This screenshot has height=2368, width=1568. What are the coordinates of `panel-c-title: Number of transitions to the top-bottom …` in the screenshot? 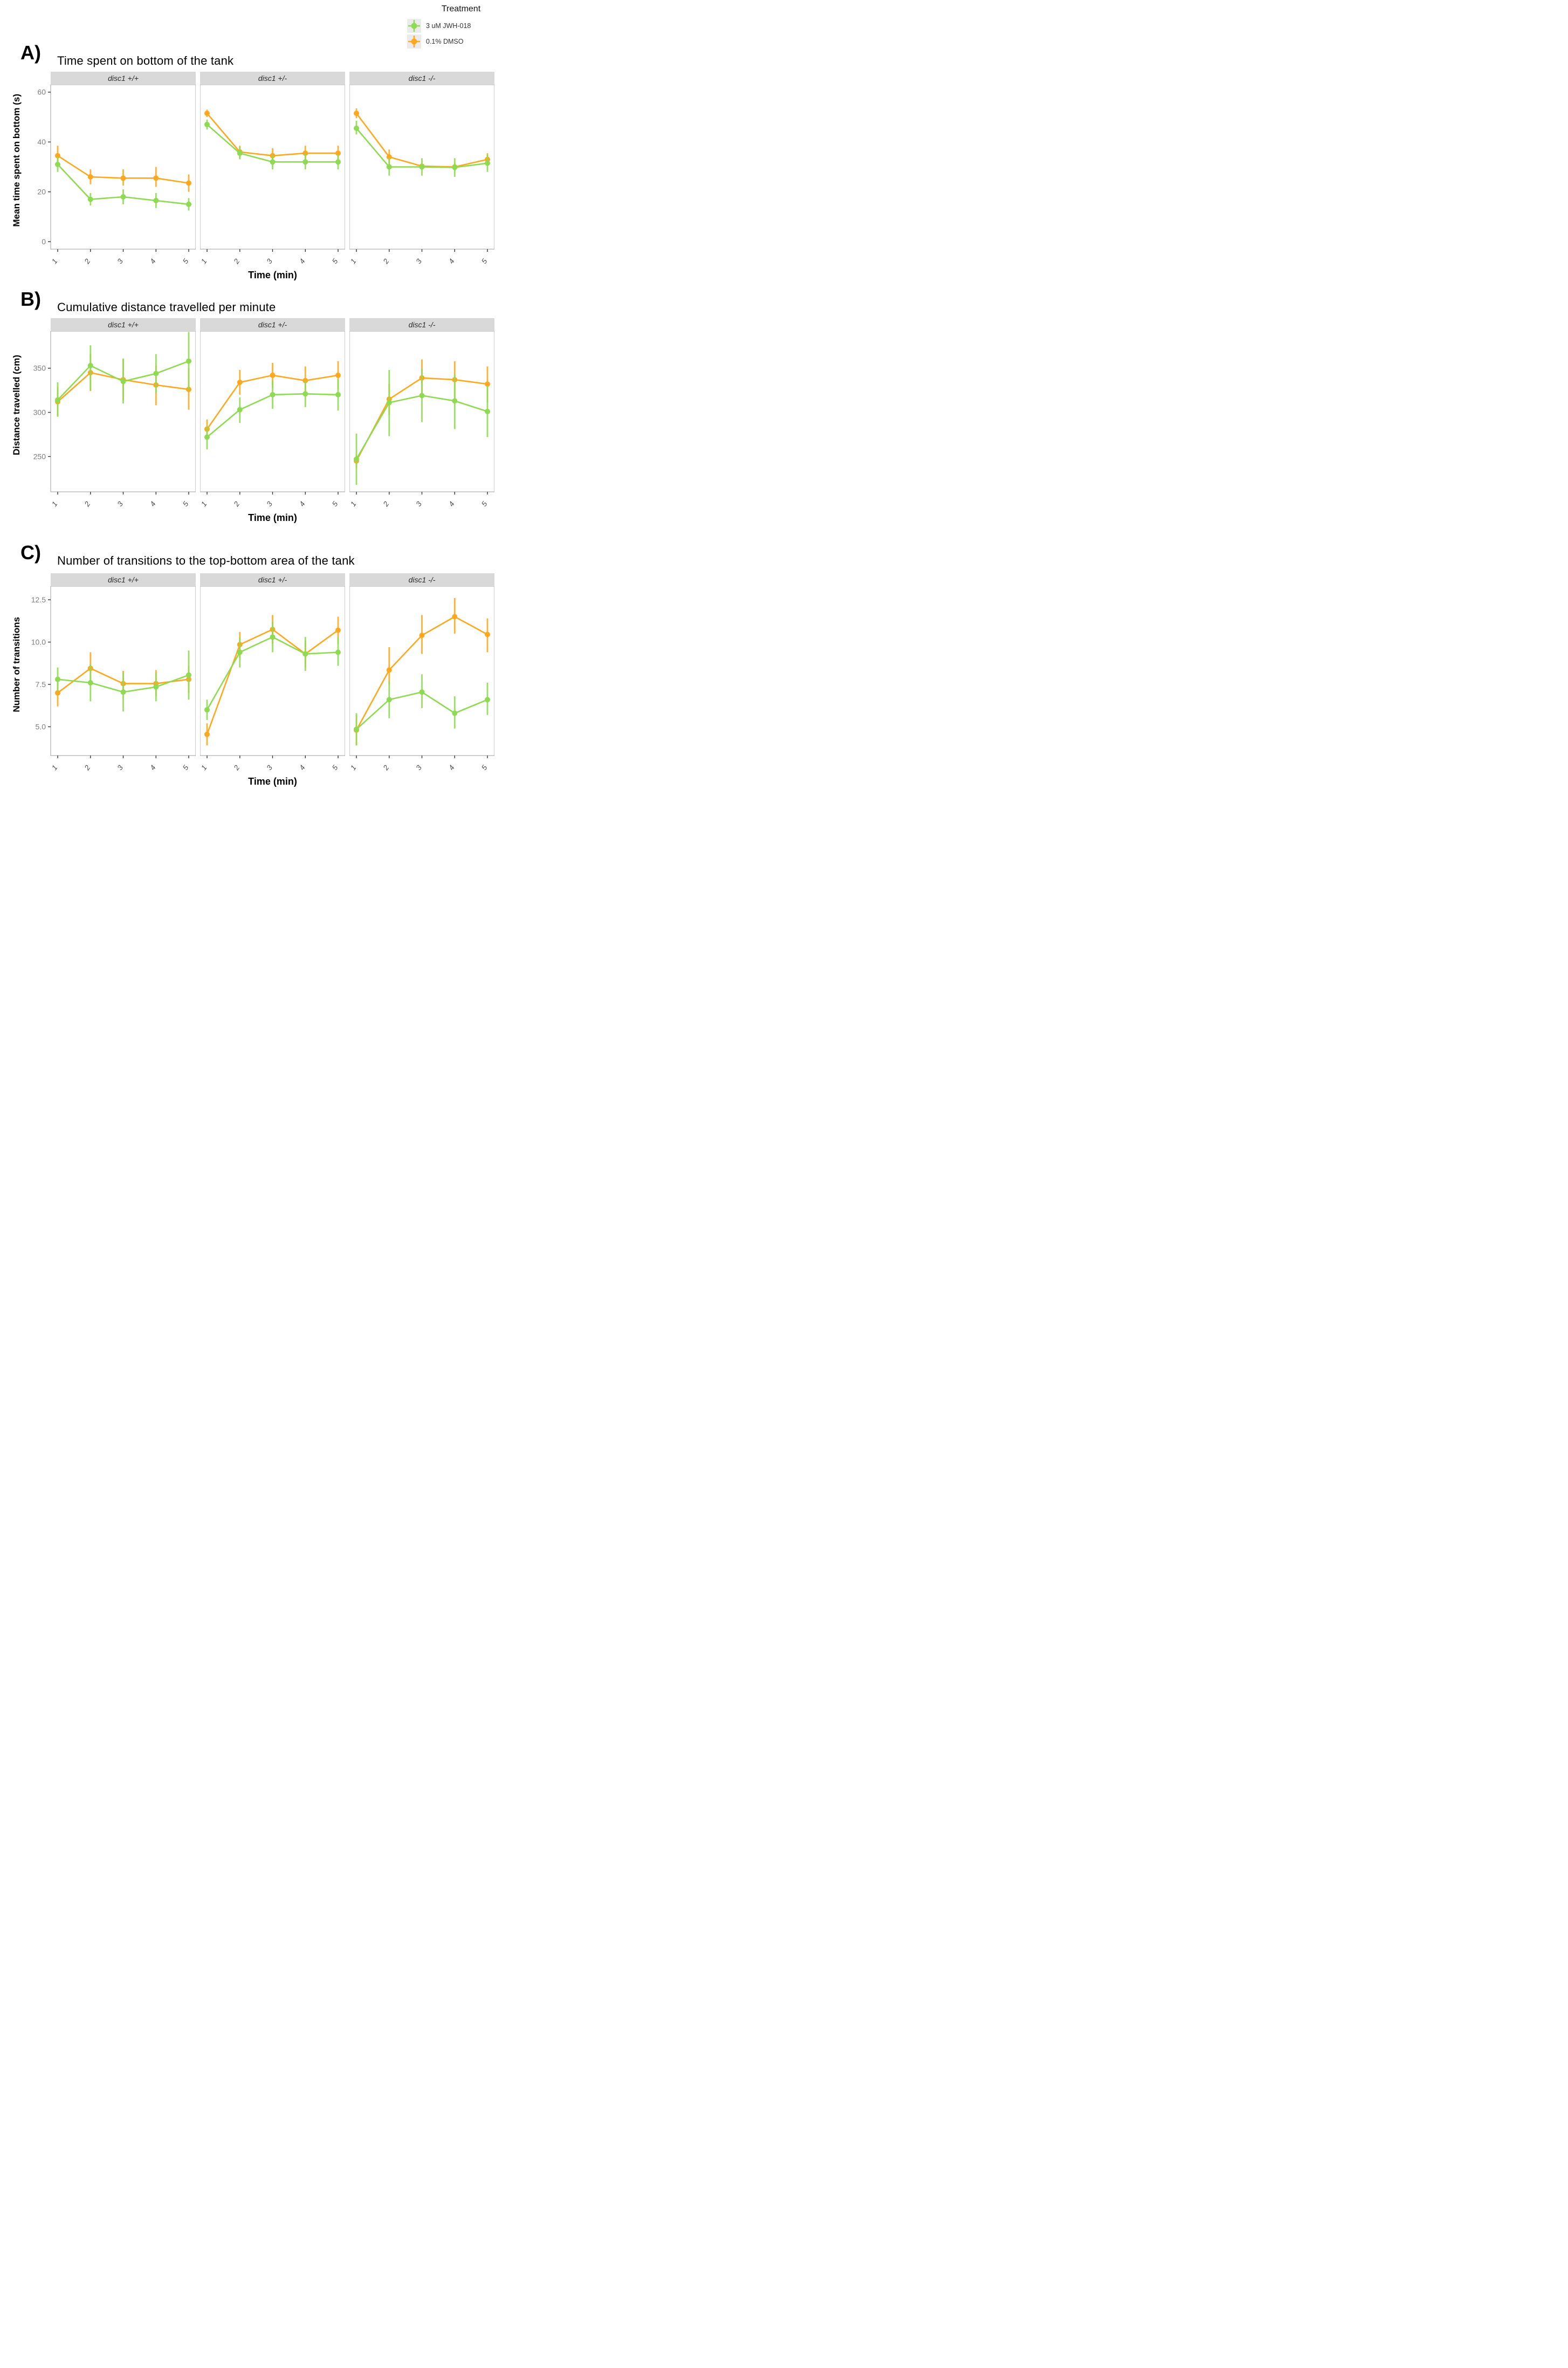 It's located at (206, 560).